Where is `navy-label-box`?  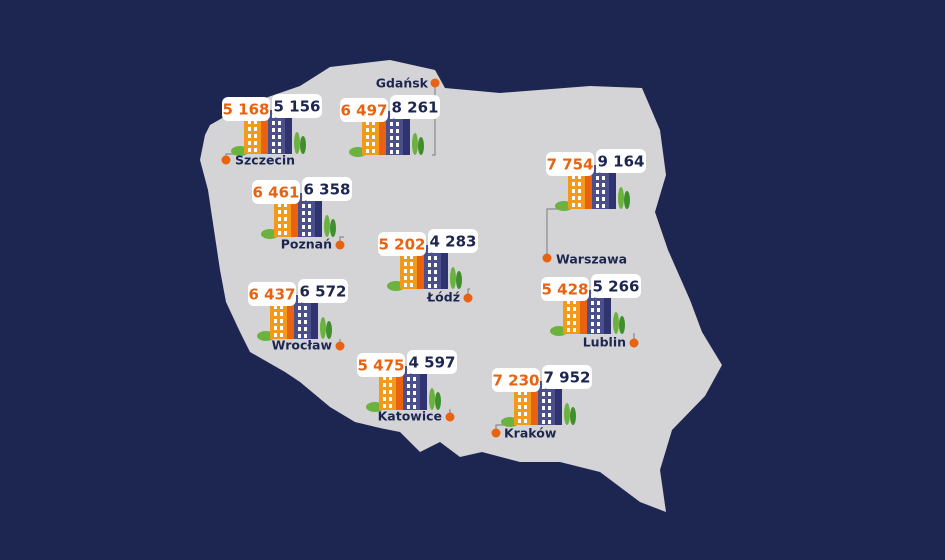 navy-label-box is located at coordinates (453, 241).